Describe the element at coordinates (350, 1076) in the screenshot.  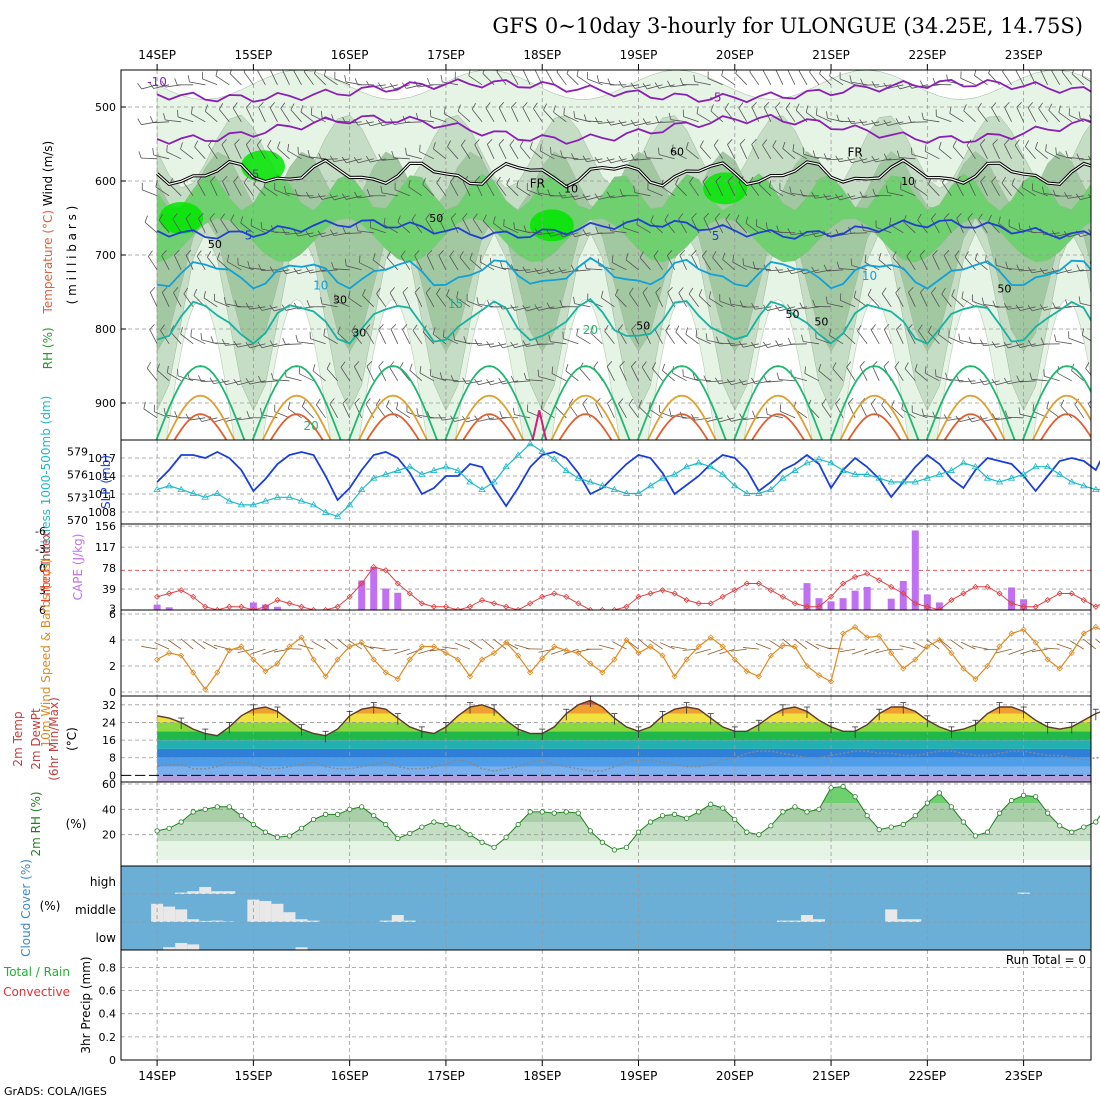
I see `date-label-bottom: 16SEP` at that location.